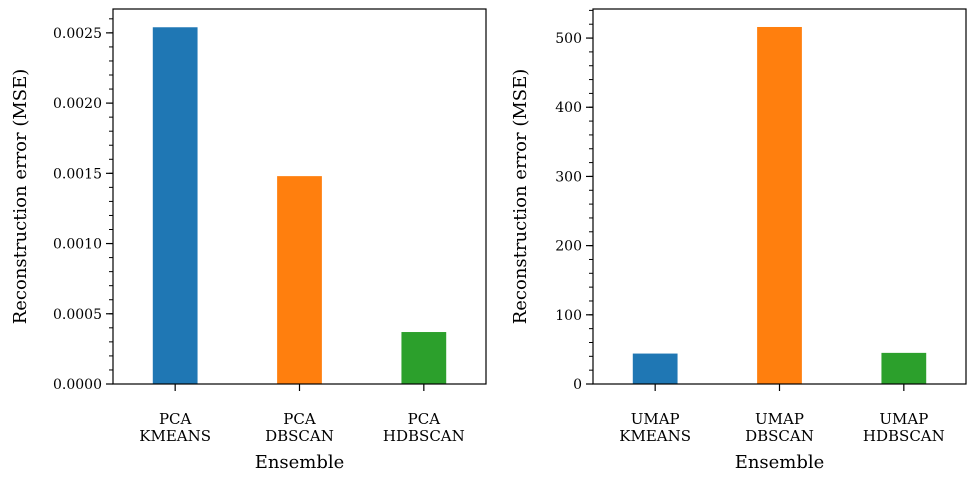 The width and height of the screenshot is (978, 480). Describe the element at coordinates (779, 205) in the screenshot. I see `bar-umap-dbscan: UMAP DBSCAN: 516` at that location.